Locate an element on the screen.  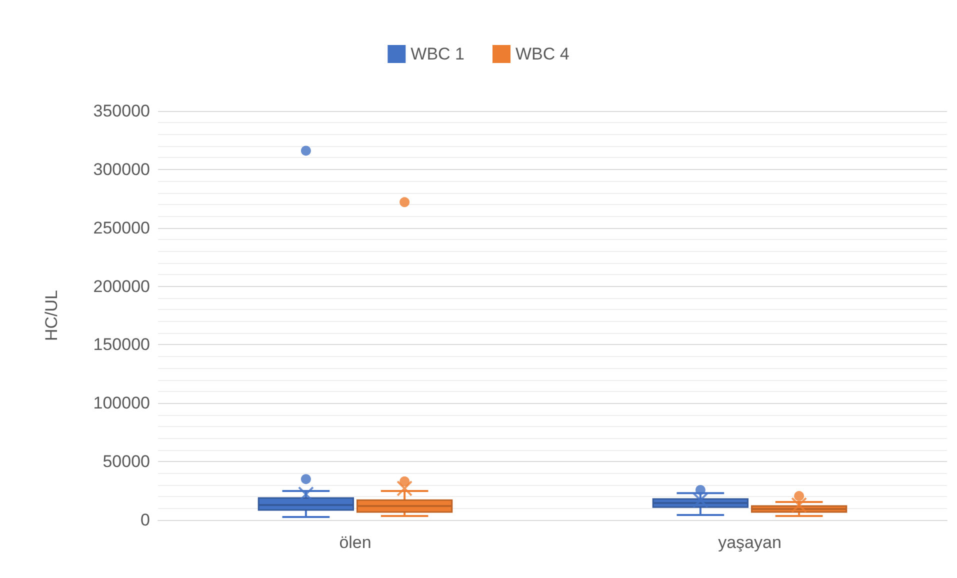
x-tick-label: yaşayan is located at coordinates (750, 542).